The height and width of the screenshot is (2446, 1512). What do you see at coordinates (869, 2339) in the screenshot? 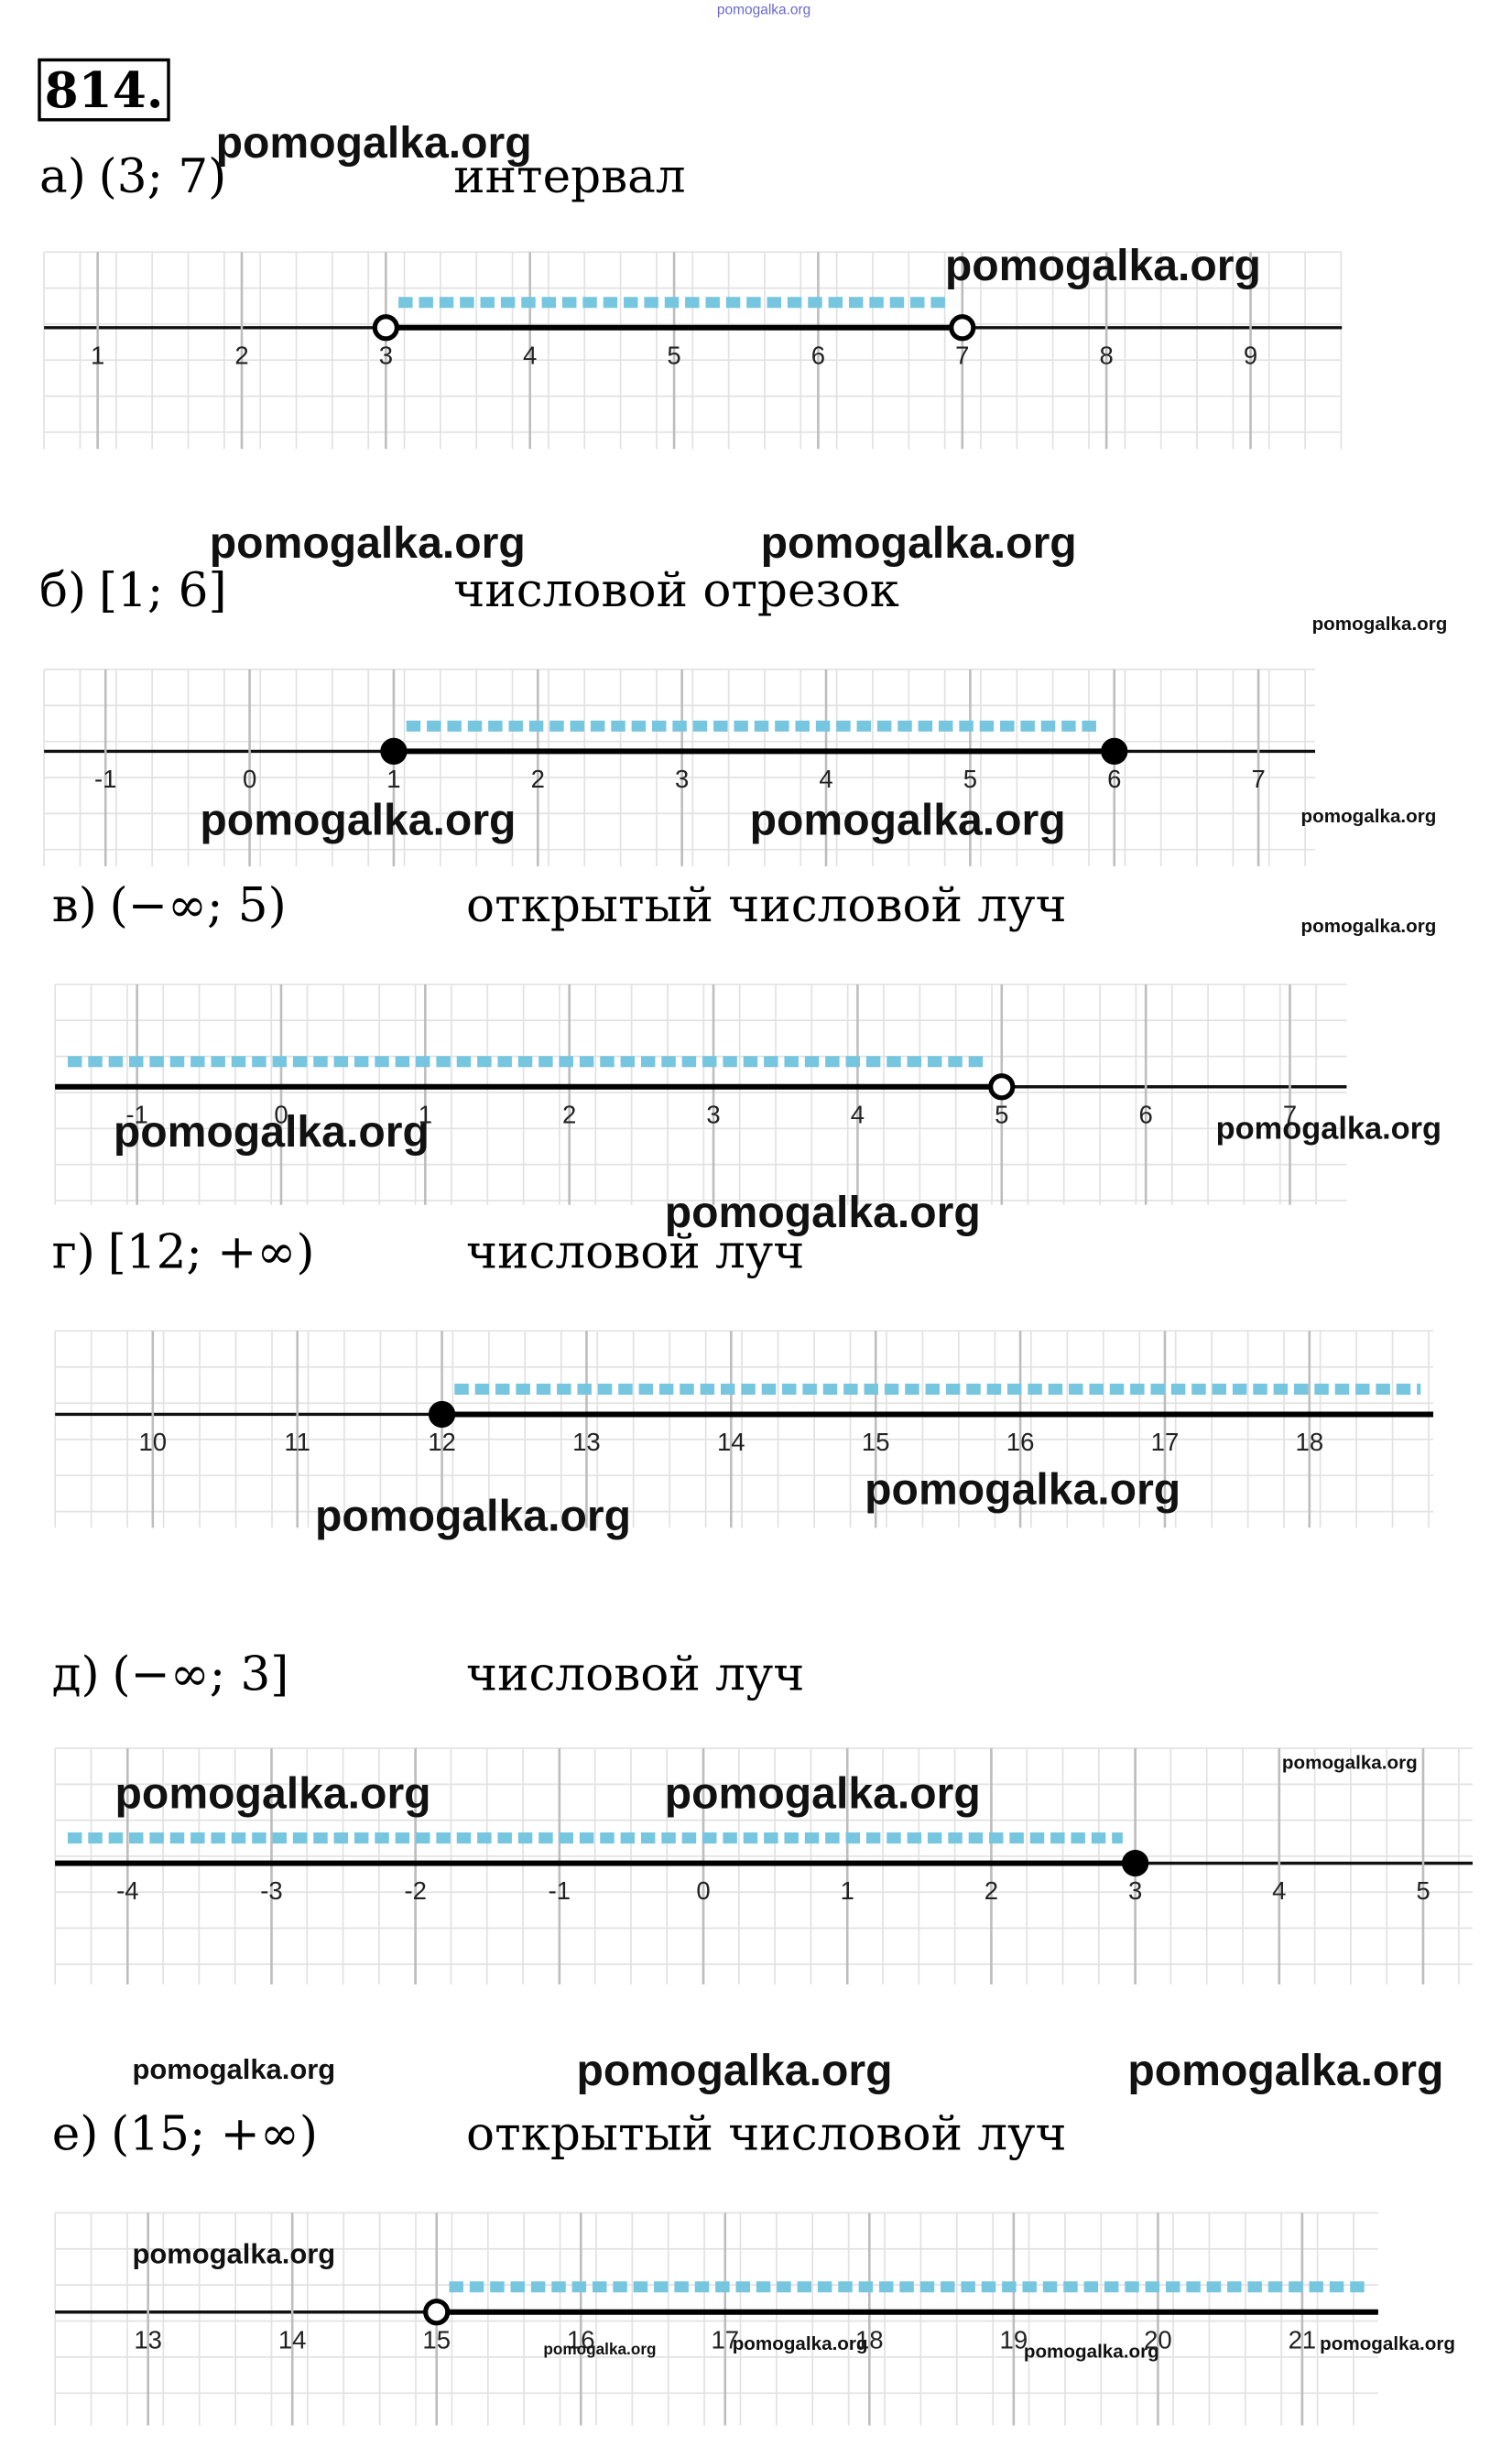
I see `tick-label: 18` at bounding box center [869, 2339].